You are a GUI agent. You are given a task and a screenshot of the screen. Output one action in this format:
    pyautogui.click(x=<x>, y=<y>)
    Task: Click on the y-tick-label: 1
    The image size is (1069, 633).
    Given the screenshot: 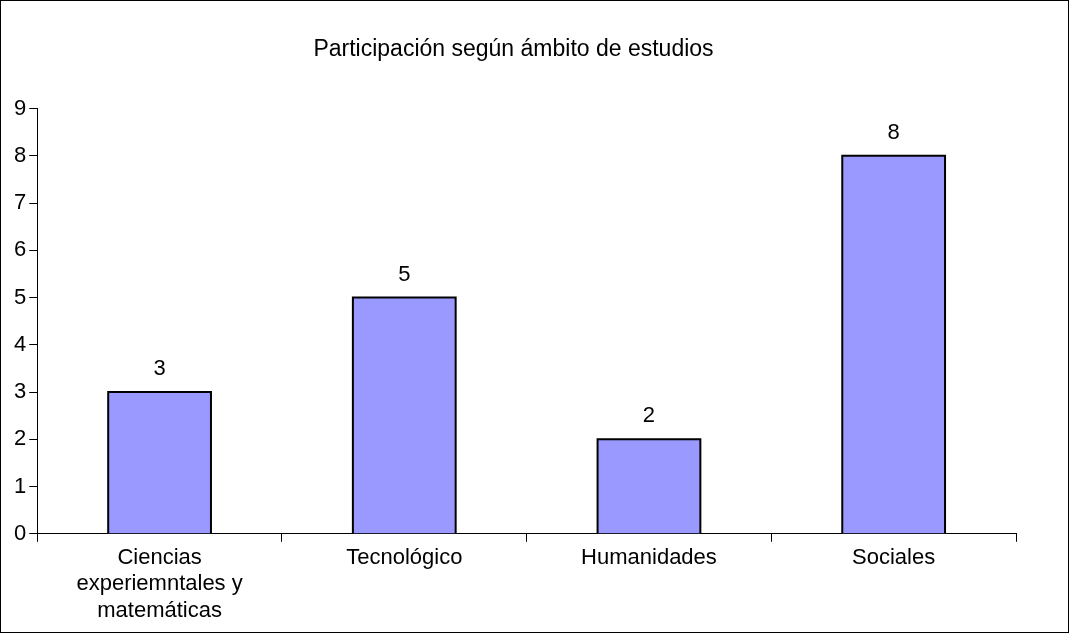 What is the action you would take?
    pyautogui.click(x=20, y=485)
    